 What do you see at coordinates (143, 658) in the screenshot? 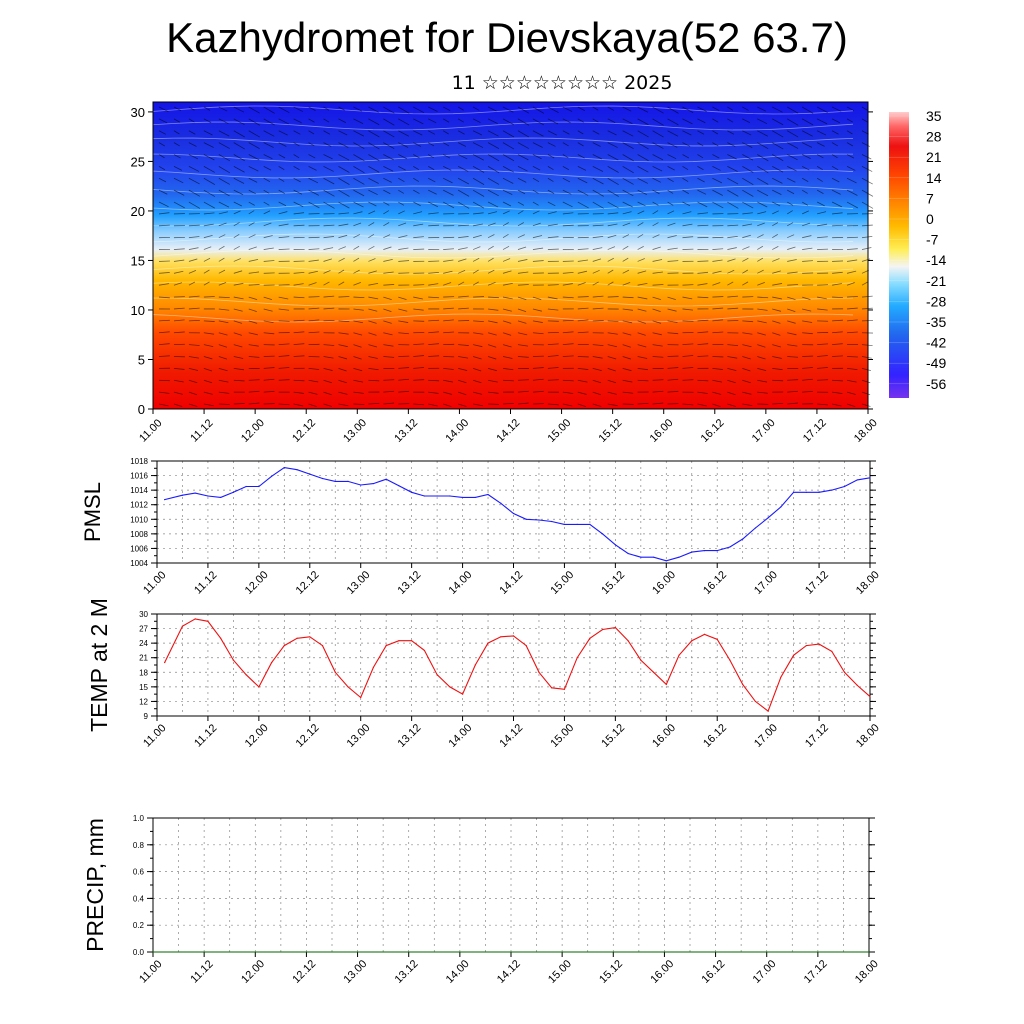
I see `y-tick-label: 21` at bounding box center [143, 658].